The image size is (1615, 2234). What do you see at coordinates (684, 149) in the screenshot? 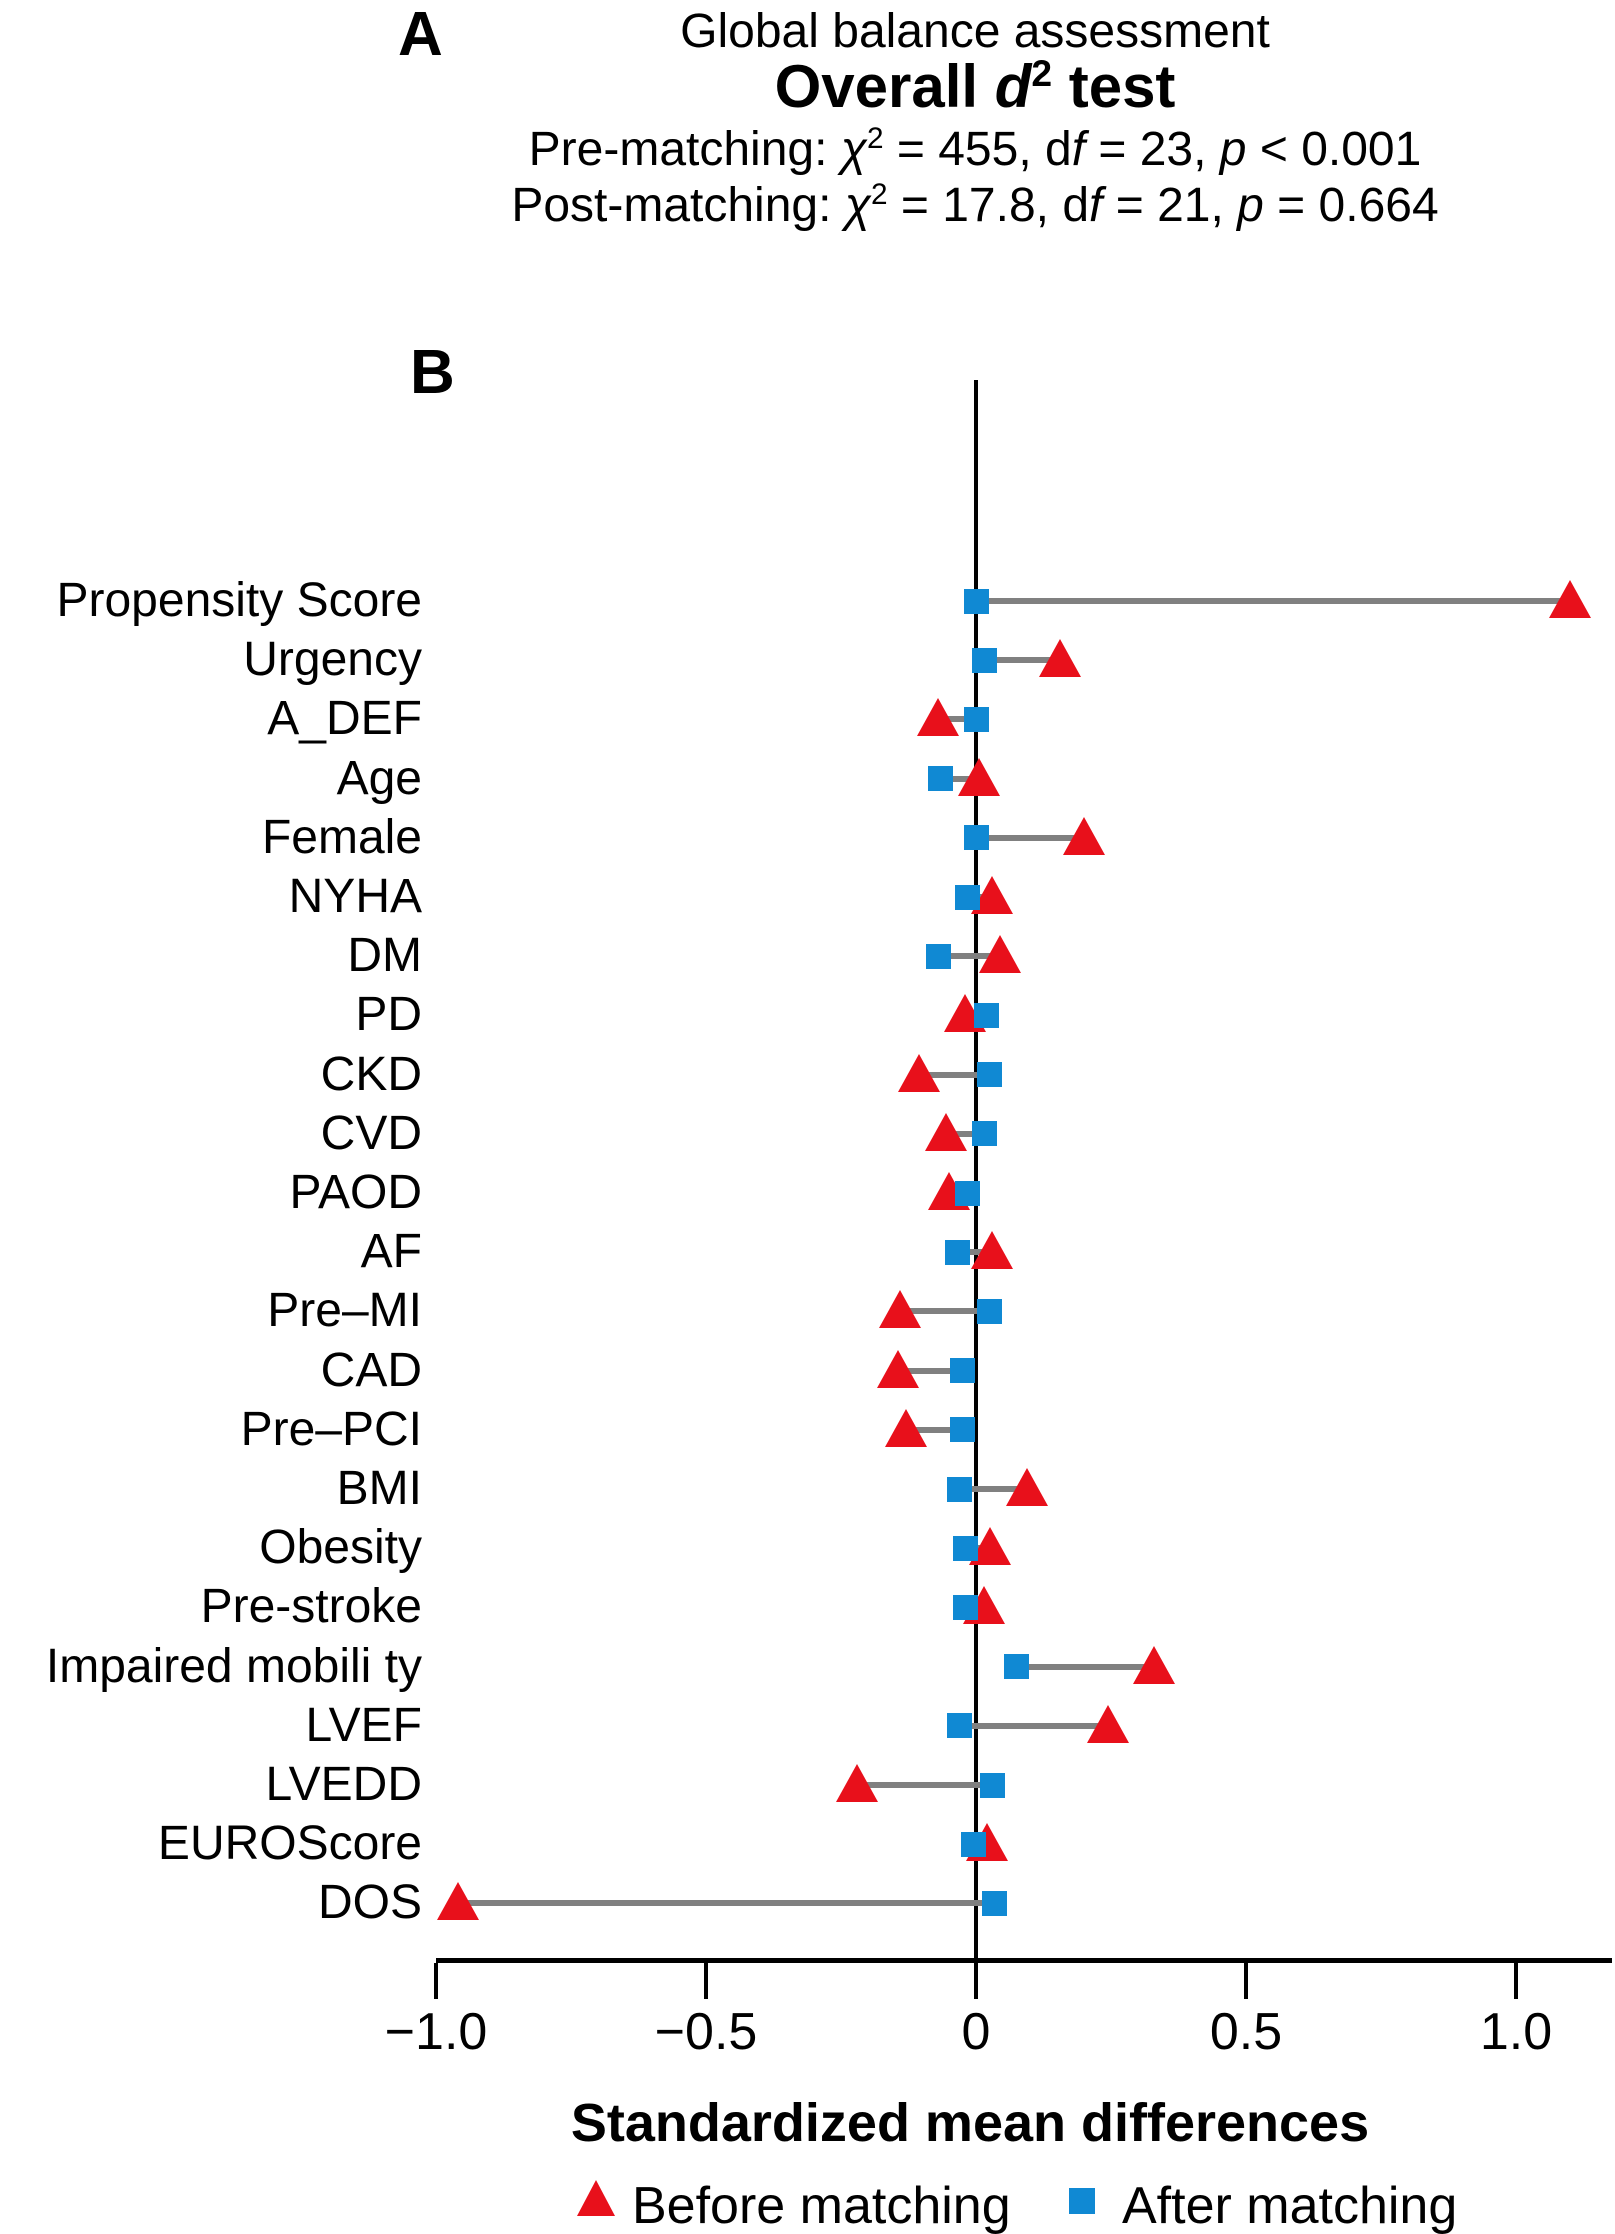
I see `text-segment: Pre-matching:` at bounding box center [684, 149].